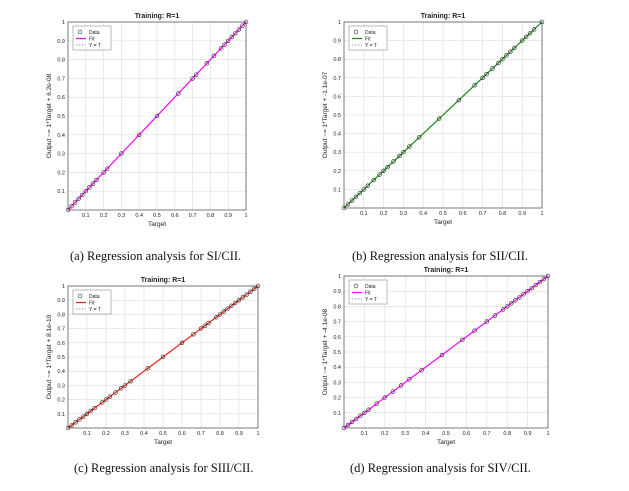  I want to click on legend-entry: Y = T, so click(95, 46).